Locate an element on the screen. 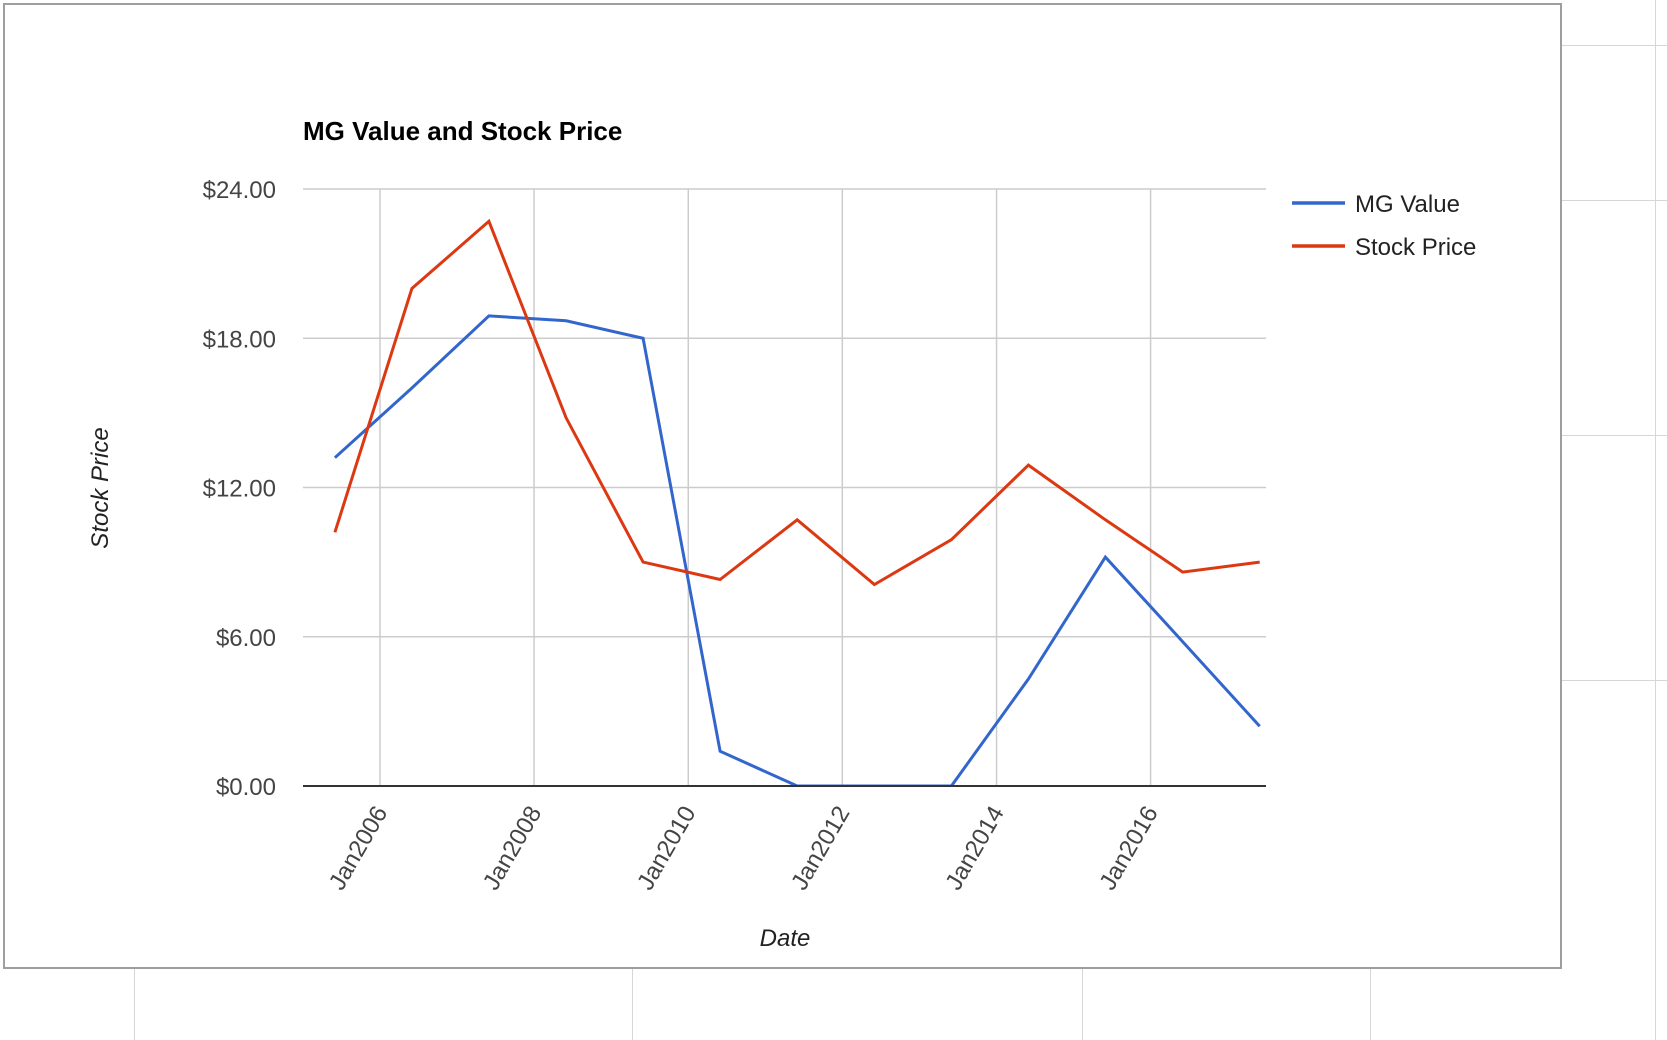 Image resolution: width=1667 pixels, height=1040 pixels. chart-title: MG Value and Stock Price is located at coordinates (462, 131).